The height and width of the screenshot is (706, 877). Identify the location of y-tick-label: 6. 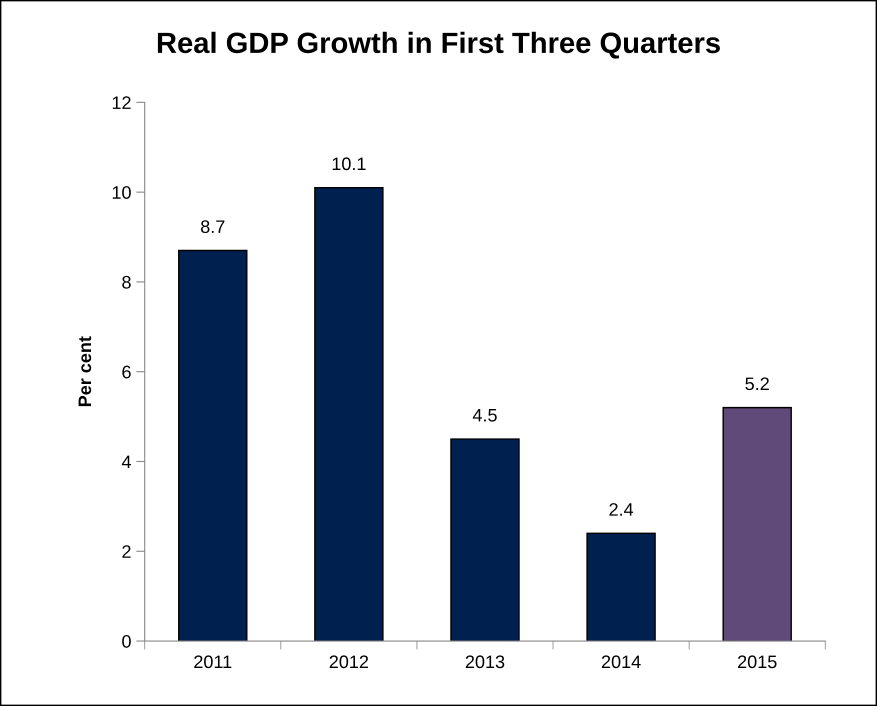
(126, 372).